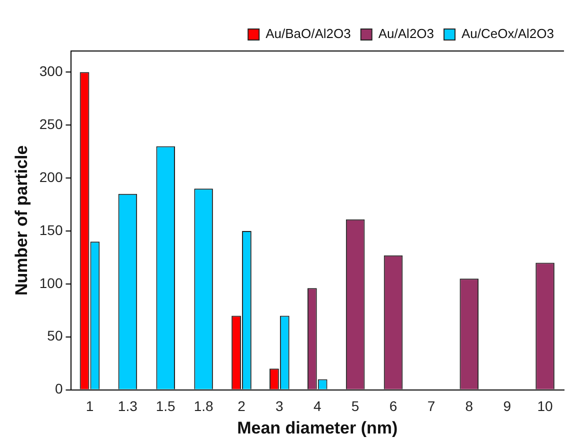 The image size is (582, 447). Describe the element at coordinates (21, 220) in the screenshot. I see `y-axis-title: Number of particle` at that location.